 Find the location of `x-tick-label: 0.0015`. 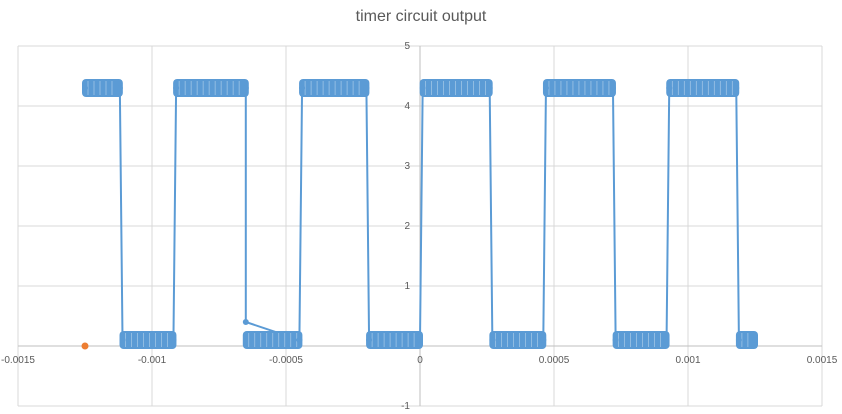

x-tick-label: 0.0015 is located at coordinates (822, 360).